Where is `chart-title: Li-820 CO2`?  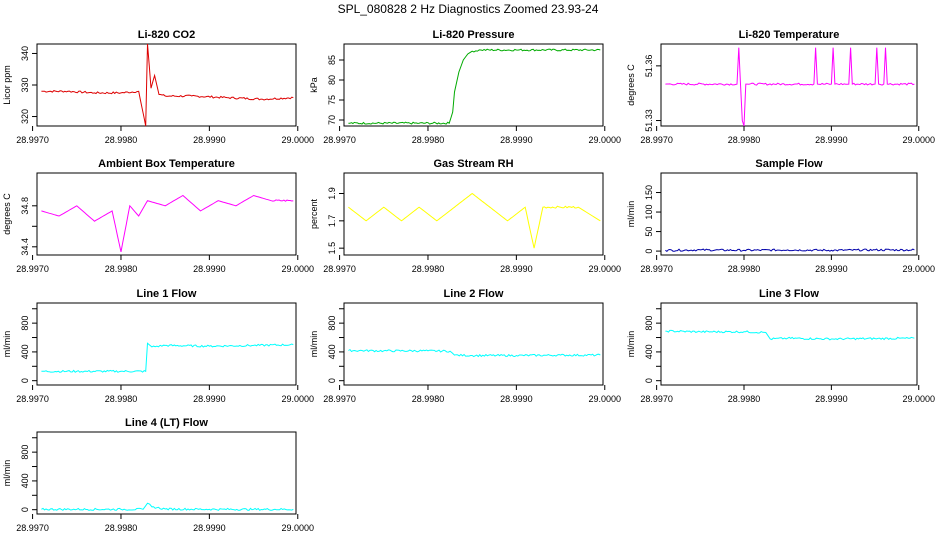 chart-title: Li-820 CO2 is located at coordinates (166, 35).